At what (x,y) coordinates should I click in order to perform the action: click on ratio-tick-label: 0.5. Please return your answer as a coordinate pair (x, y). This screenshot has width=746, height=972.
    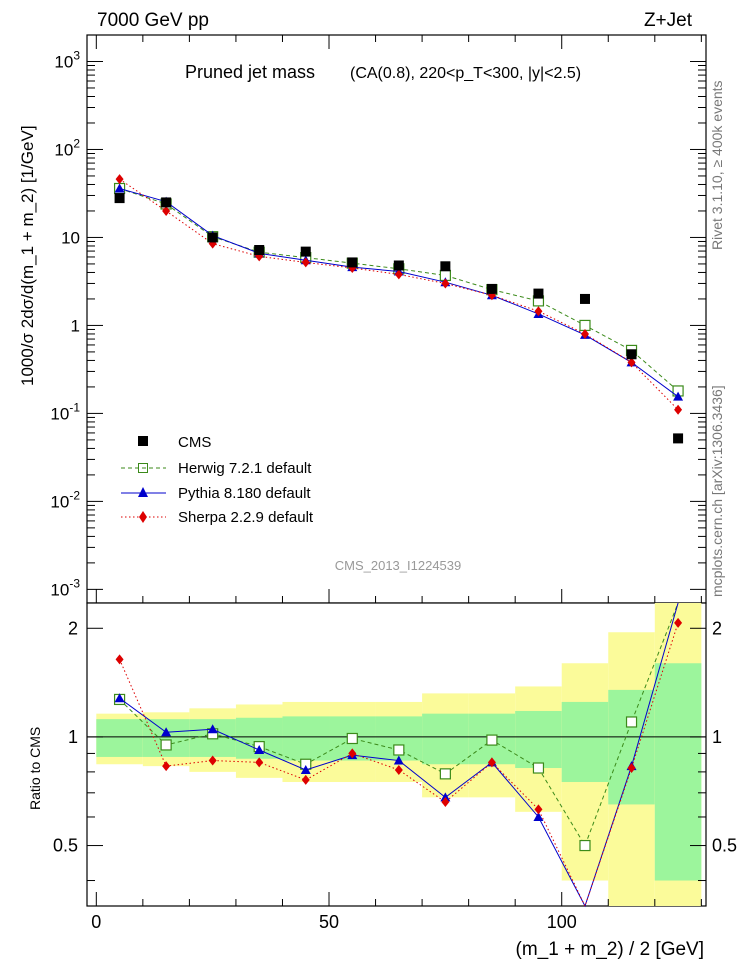
    Looking at the image, I should click on (65, 846).